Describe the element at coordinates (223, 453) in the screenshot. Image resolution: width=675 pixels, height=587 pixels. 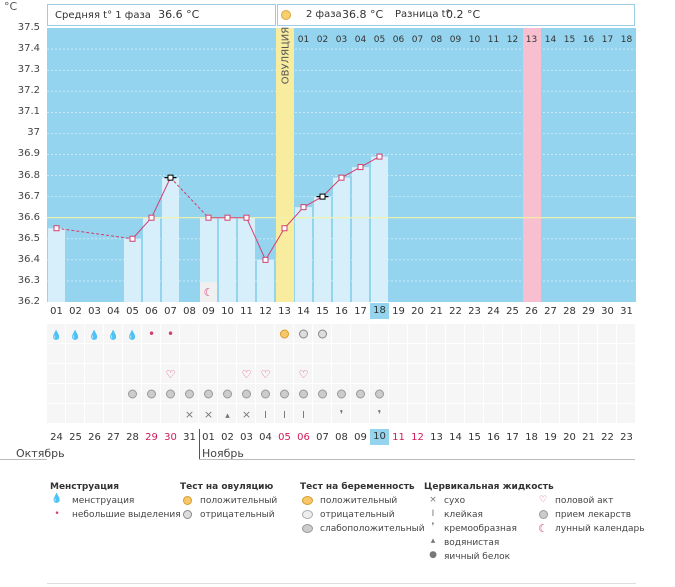
I see `month-next: Ноябрь` at that location.